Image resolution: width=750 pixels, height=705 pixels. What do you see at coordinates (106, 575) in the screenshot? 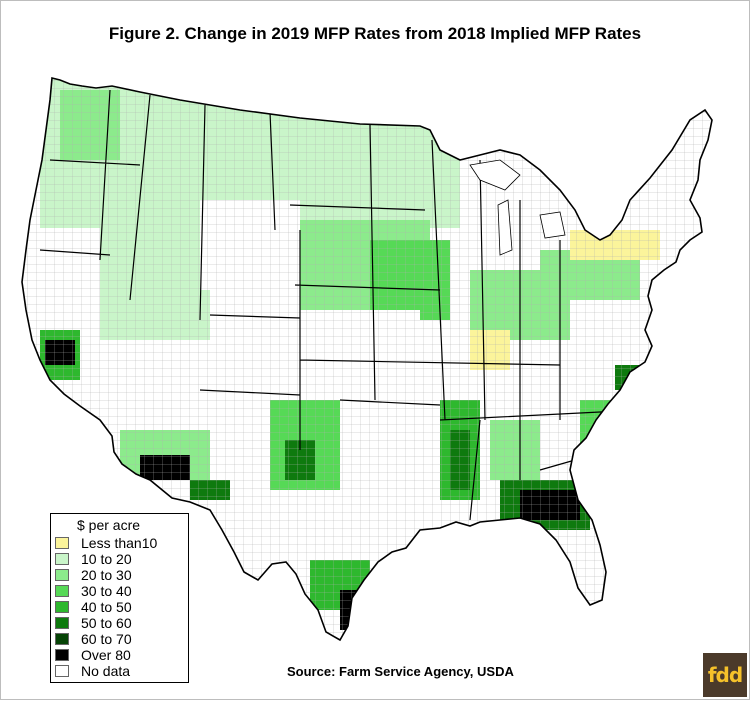
I see `legend-label: 20 to 30` at bounding box center [106, 575].